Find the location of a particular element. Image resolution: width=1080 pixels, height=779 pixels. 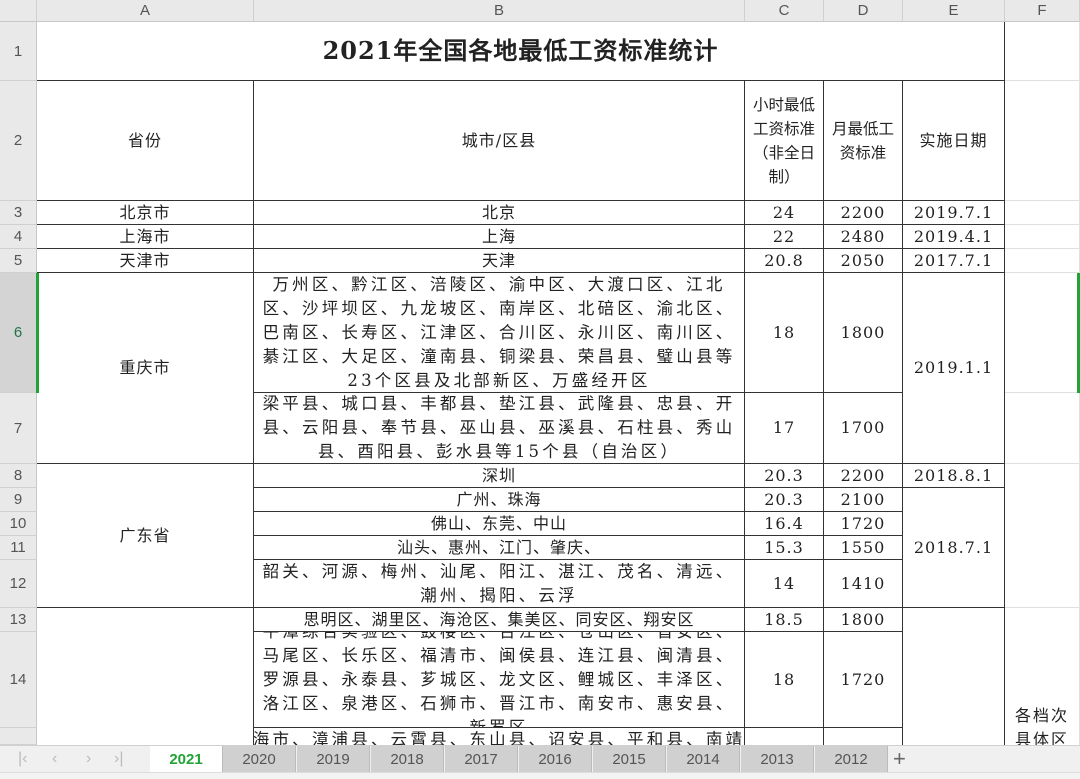

row-header-11: 11 is located at coordinates (18, 548).